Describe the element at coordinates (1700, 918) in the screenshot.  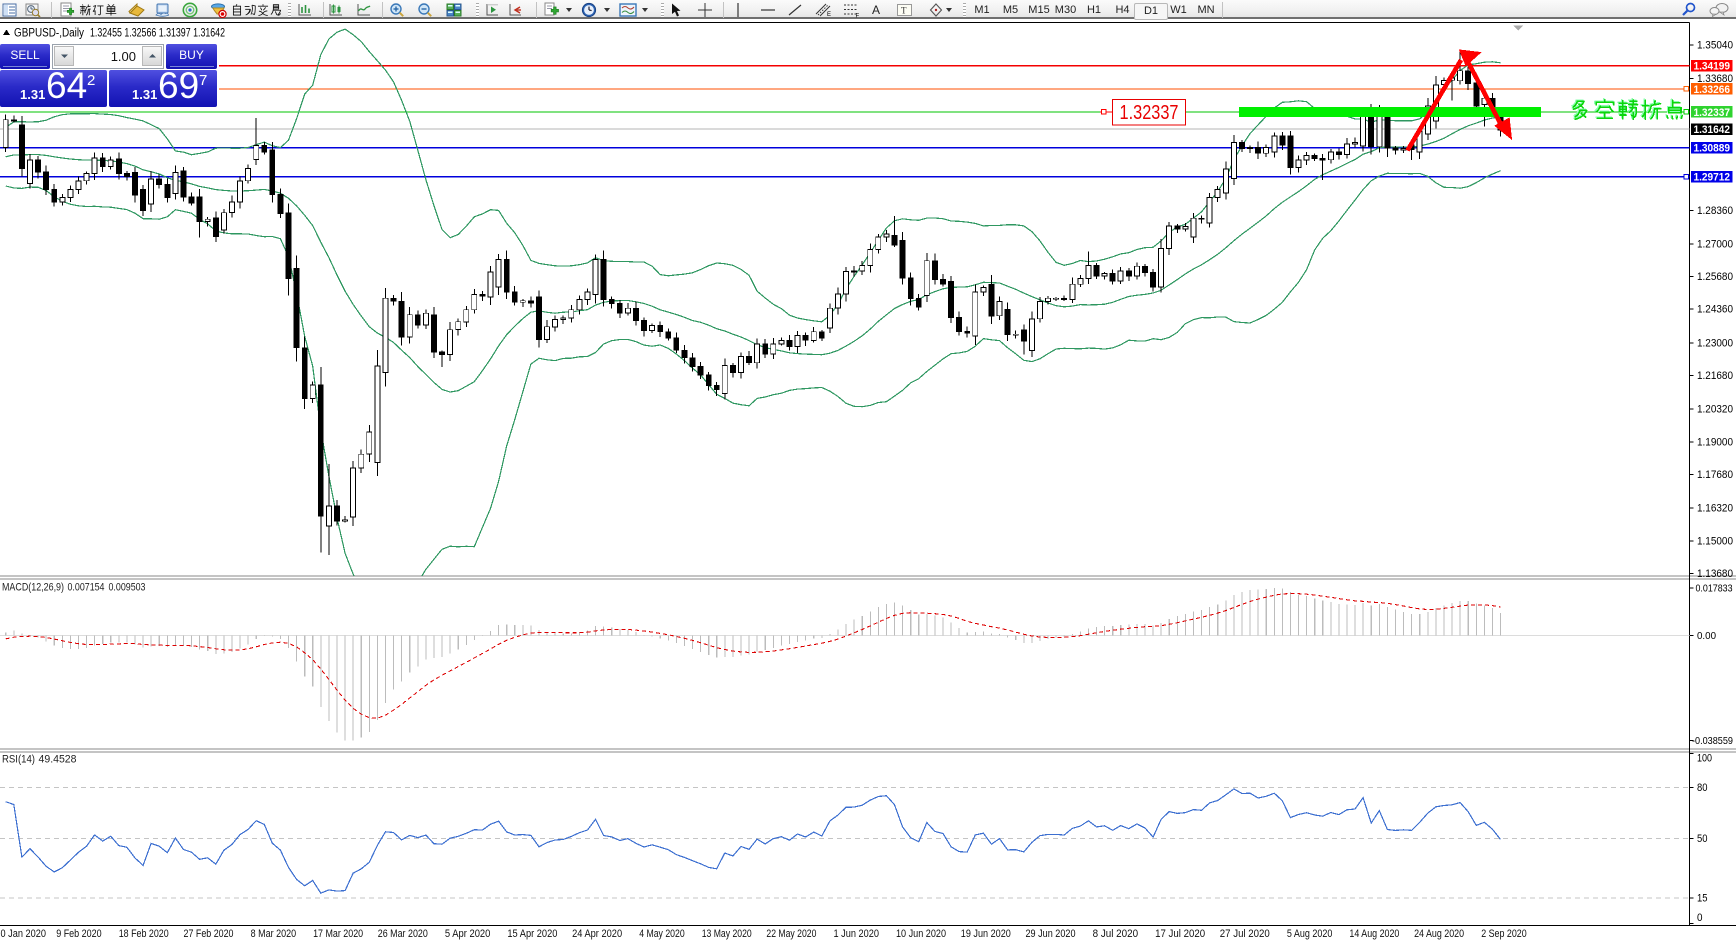
I see `svg-text: 0` at that location.